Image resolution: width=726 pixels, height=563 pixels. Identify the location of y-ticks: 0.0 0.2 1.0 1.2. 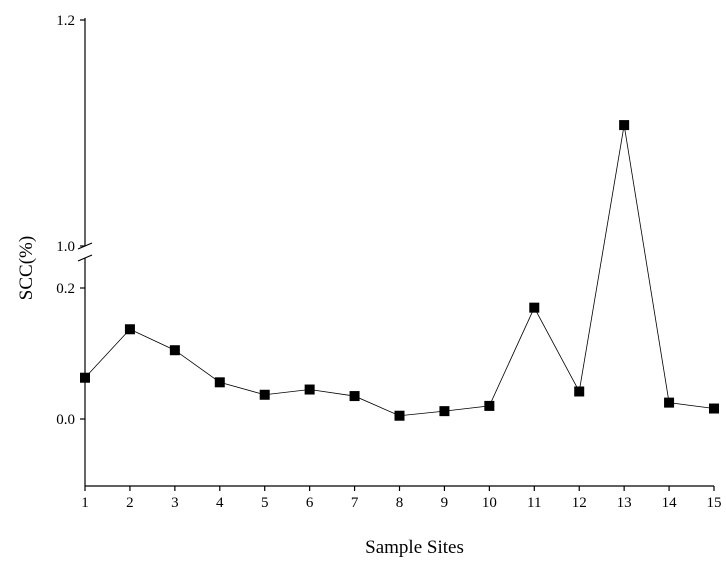
(70, 220).